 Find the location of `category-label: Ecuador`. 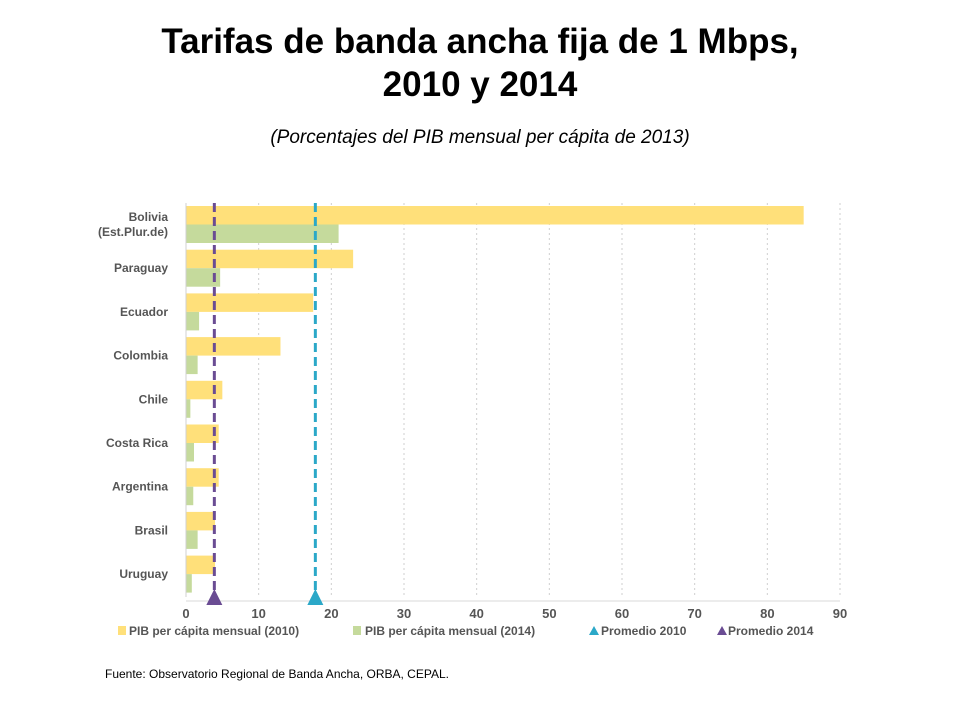

category-label: Ecuador is located at coordinates (144, 312).